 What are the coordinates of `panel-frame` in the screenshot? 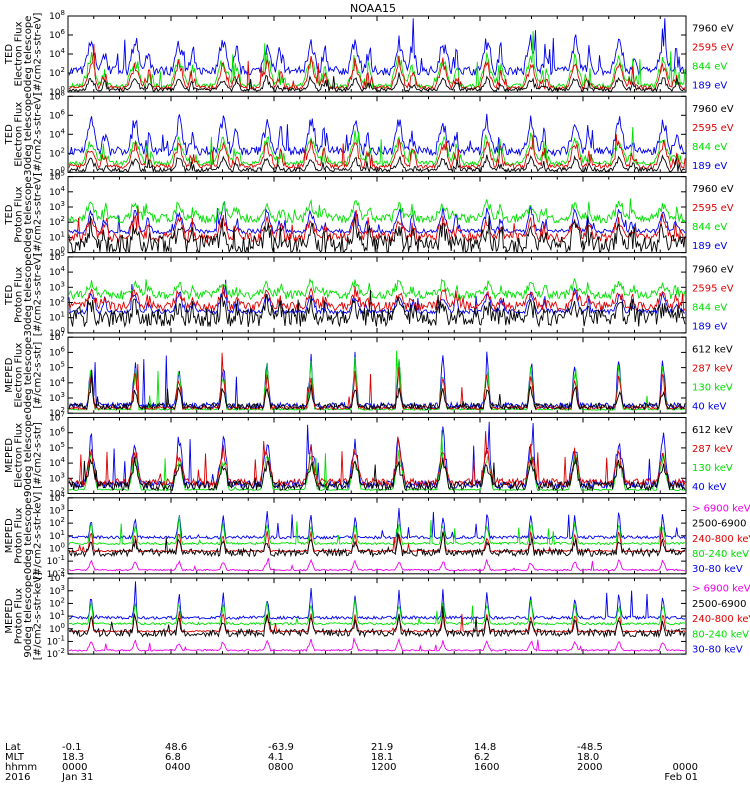 It's located at (377, 536).